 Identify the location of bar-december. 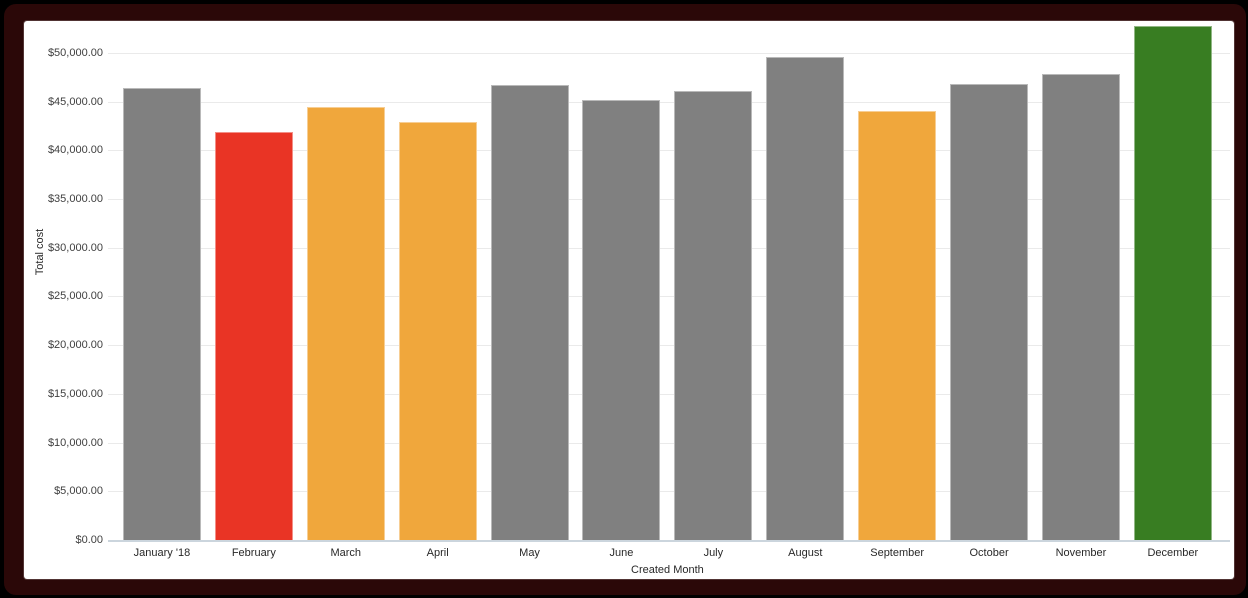
(1172, 282).